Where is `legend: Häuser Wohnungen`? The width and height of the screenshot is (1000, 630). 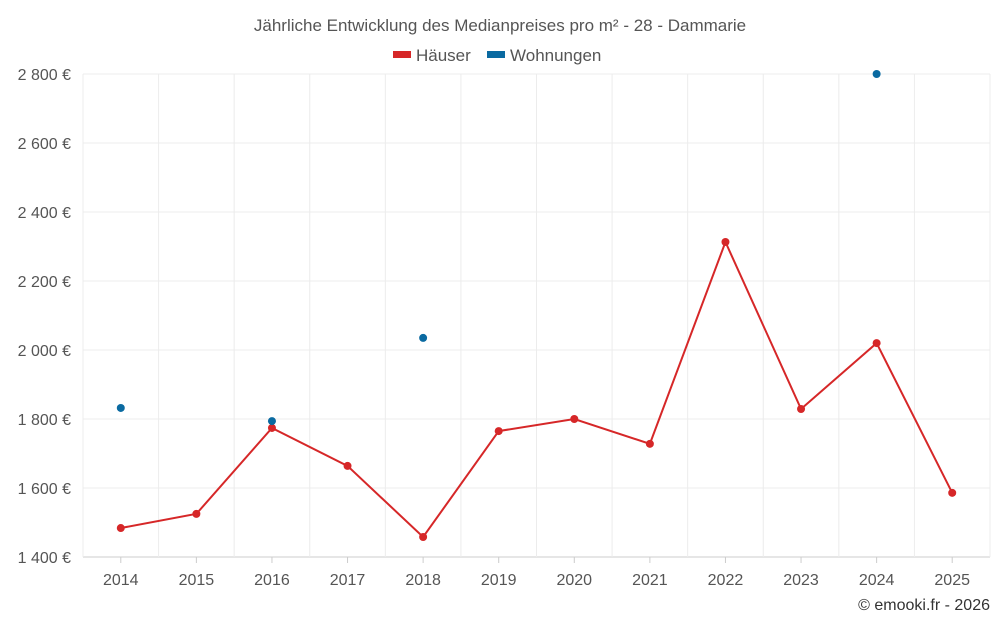 legend: Häuser Wohnungen is located at coordinates (497, 55).